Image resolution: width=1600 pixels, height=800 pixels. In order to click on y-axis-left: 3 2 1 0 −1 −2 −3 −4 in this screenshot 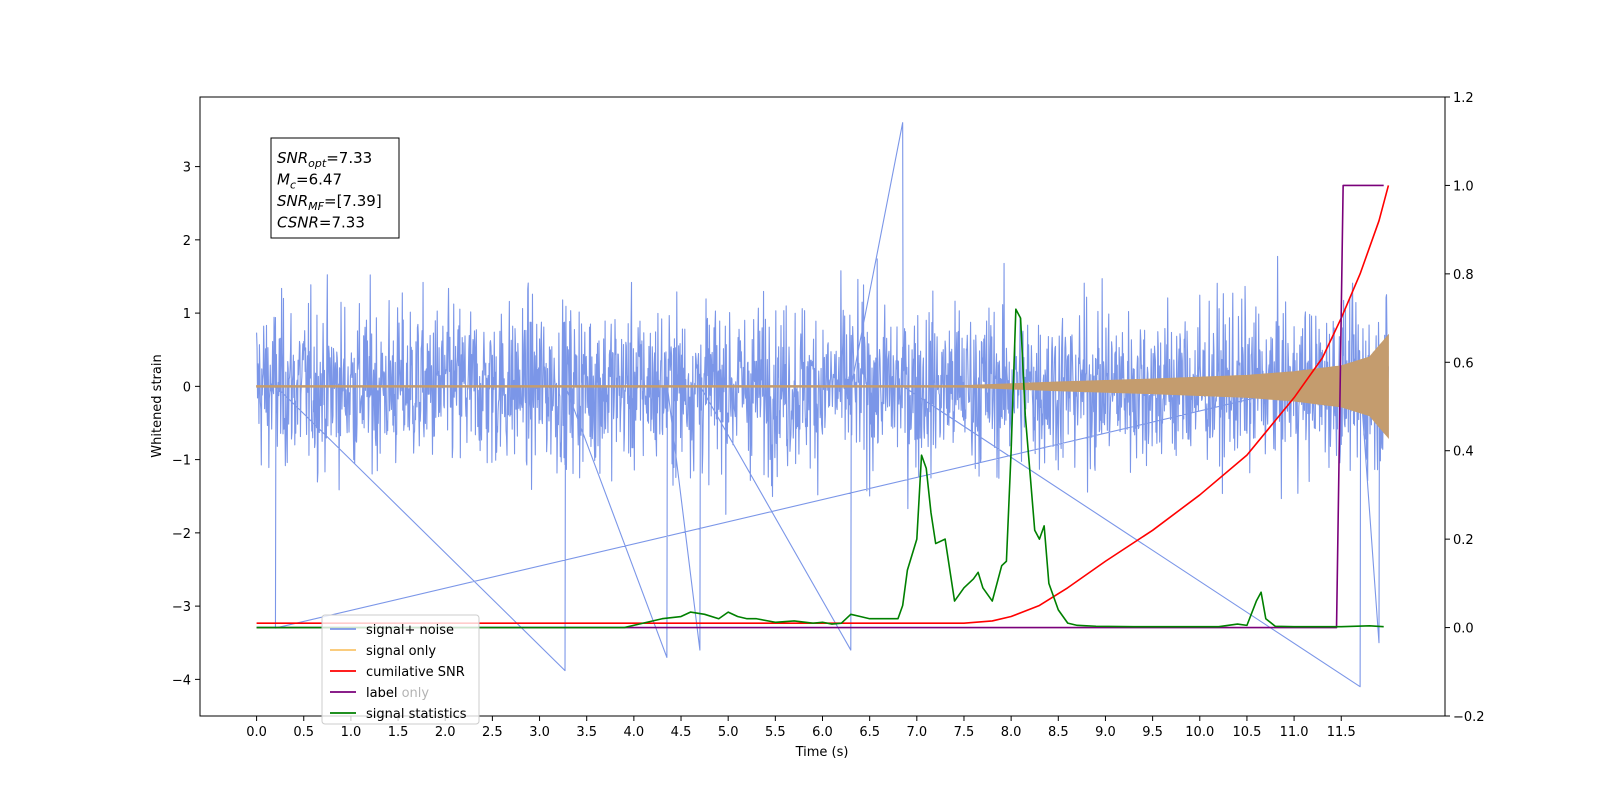, I will do `click(186, 424)`.